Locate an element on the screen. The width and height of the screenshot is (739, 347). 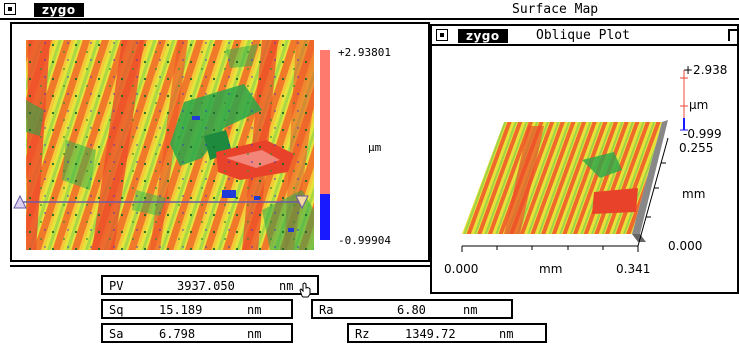
scale-unit-label: µm is located at coordinates (375, 147).